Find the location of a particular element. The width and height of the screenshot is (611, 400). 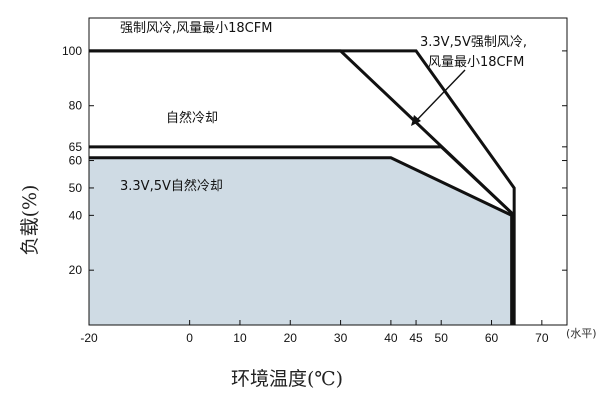

x-tick-label: 0 is located at coordinates (189, 338).